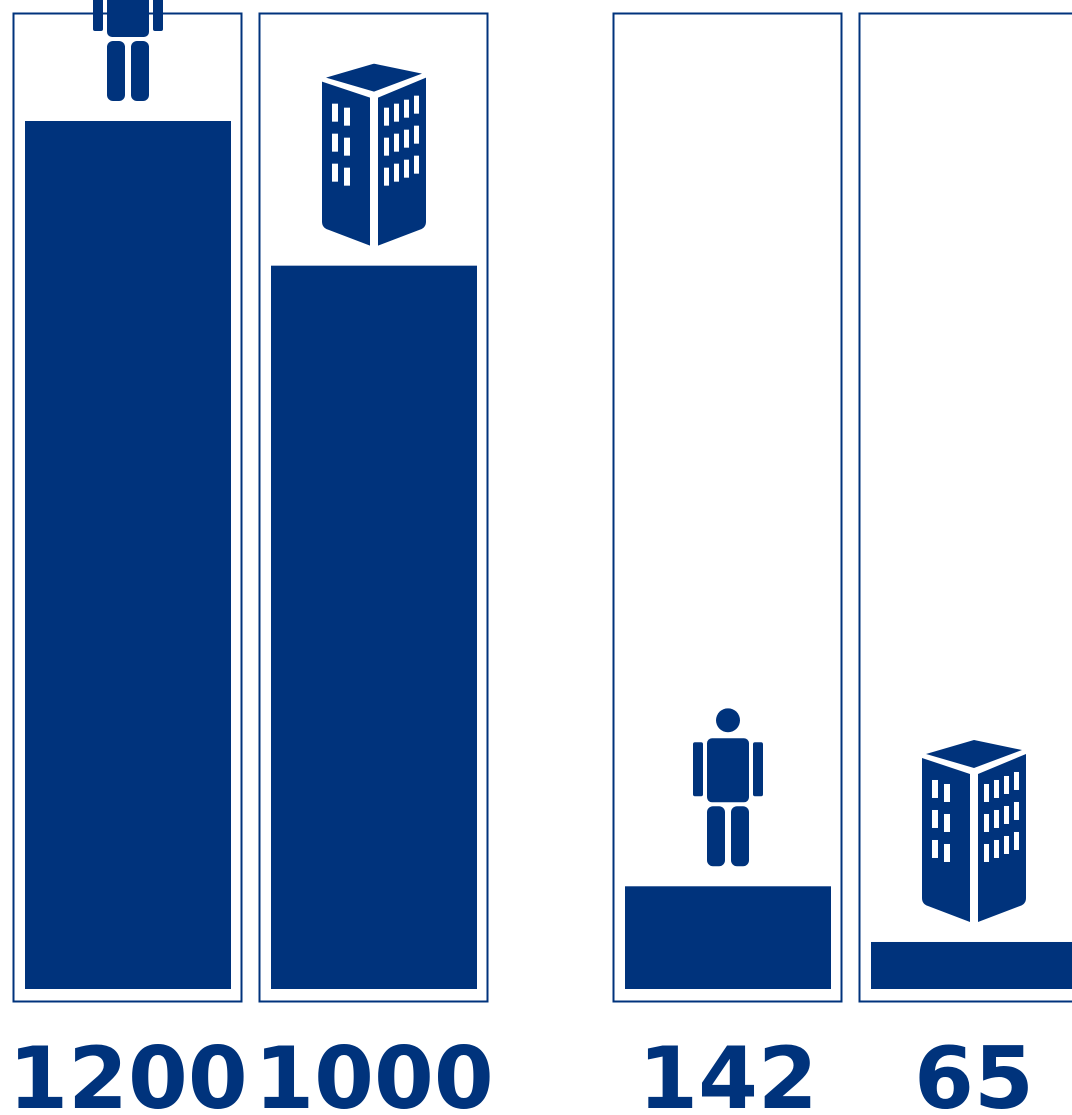 The height and width of the screenshot is (1115, 1072). I want to click on value-label: 65, so click(974, 1072).